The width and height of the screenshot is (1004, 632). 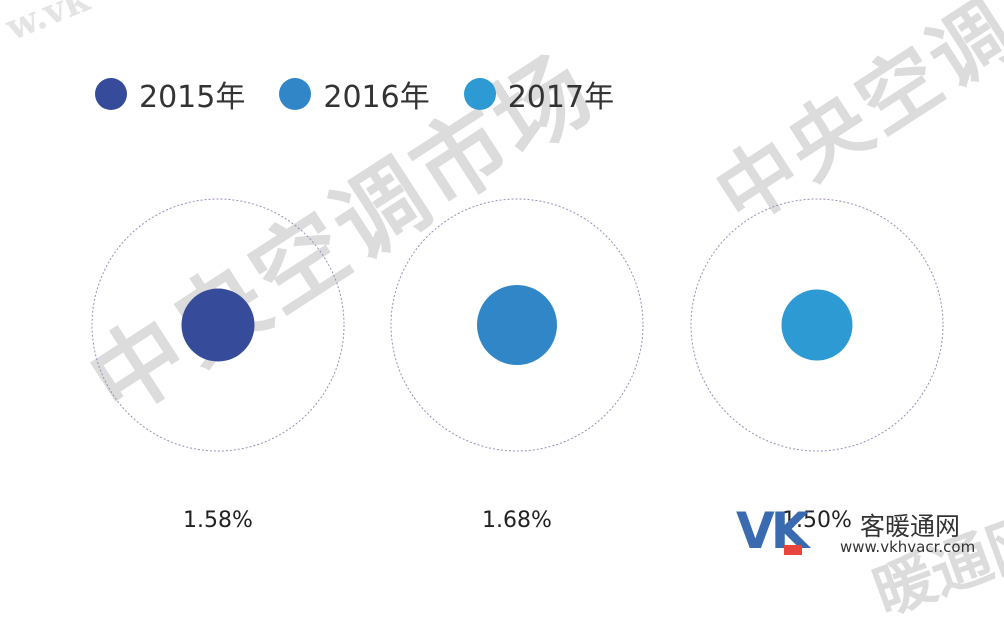 What do you see at coordinates (376, 97) in the screenshot?
I see `legend-label-2016: 2016年` at bounding box center [376, 97].